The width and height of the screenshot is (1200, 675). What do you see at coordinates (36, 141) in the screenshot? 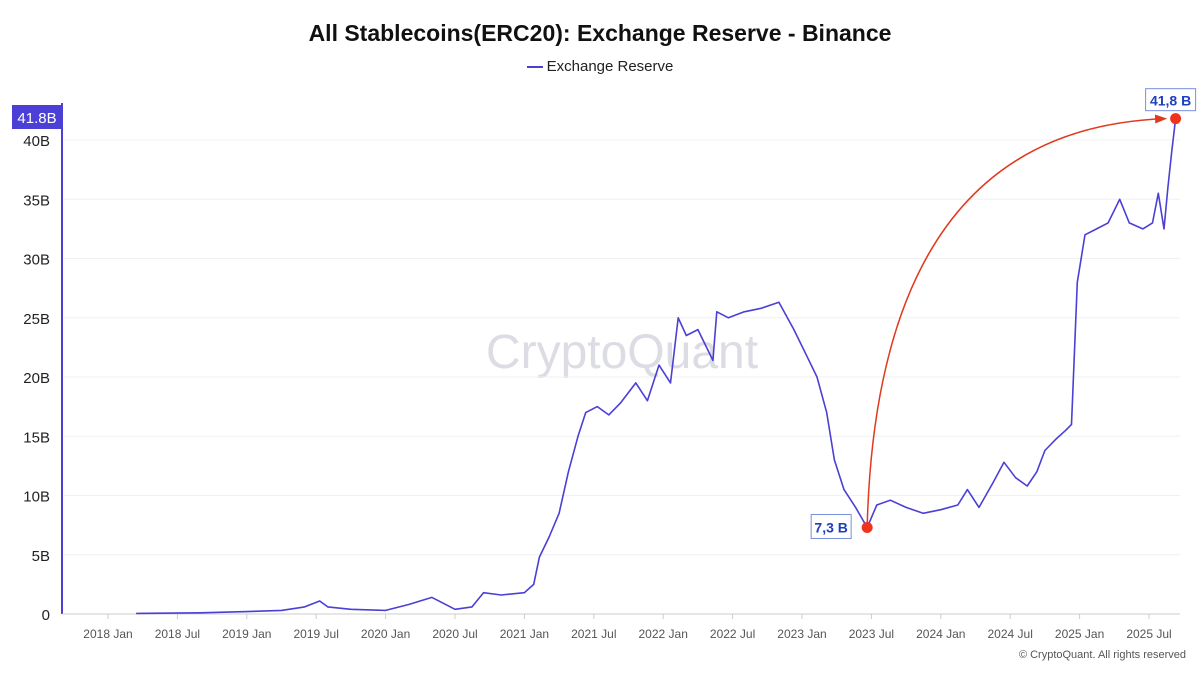
I see `y-tick-label: 40B` at bounding box center [36, 141].